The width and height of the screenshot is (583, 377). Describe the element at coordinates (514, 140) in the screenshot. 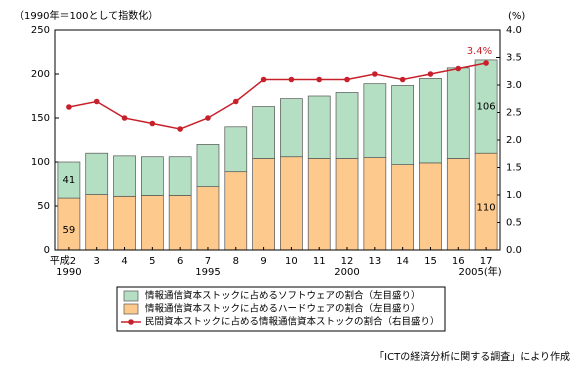

I see `y2-tick-label: 2.0` at that location.